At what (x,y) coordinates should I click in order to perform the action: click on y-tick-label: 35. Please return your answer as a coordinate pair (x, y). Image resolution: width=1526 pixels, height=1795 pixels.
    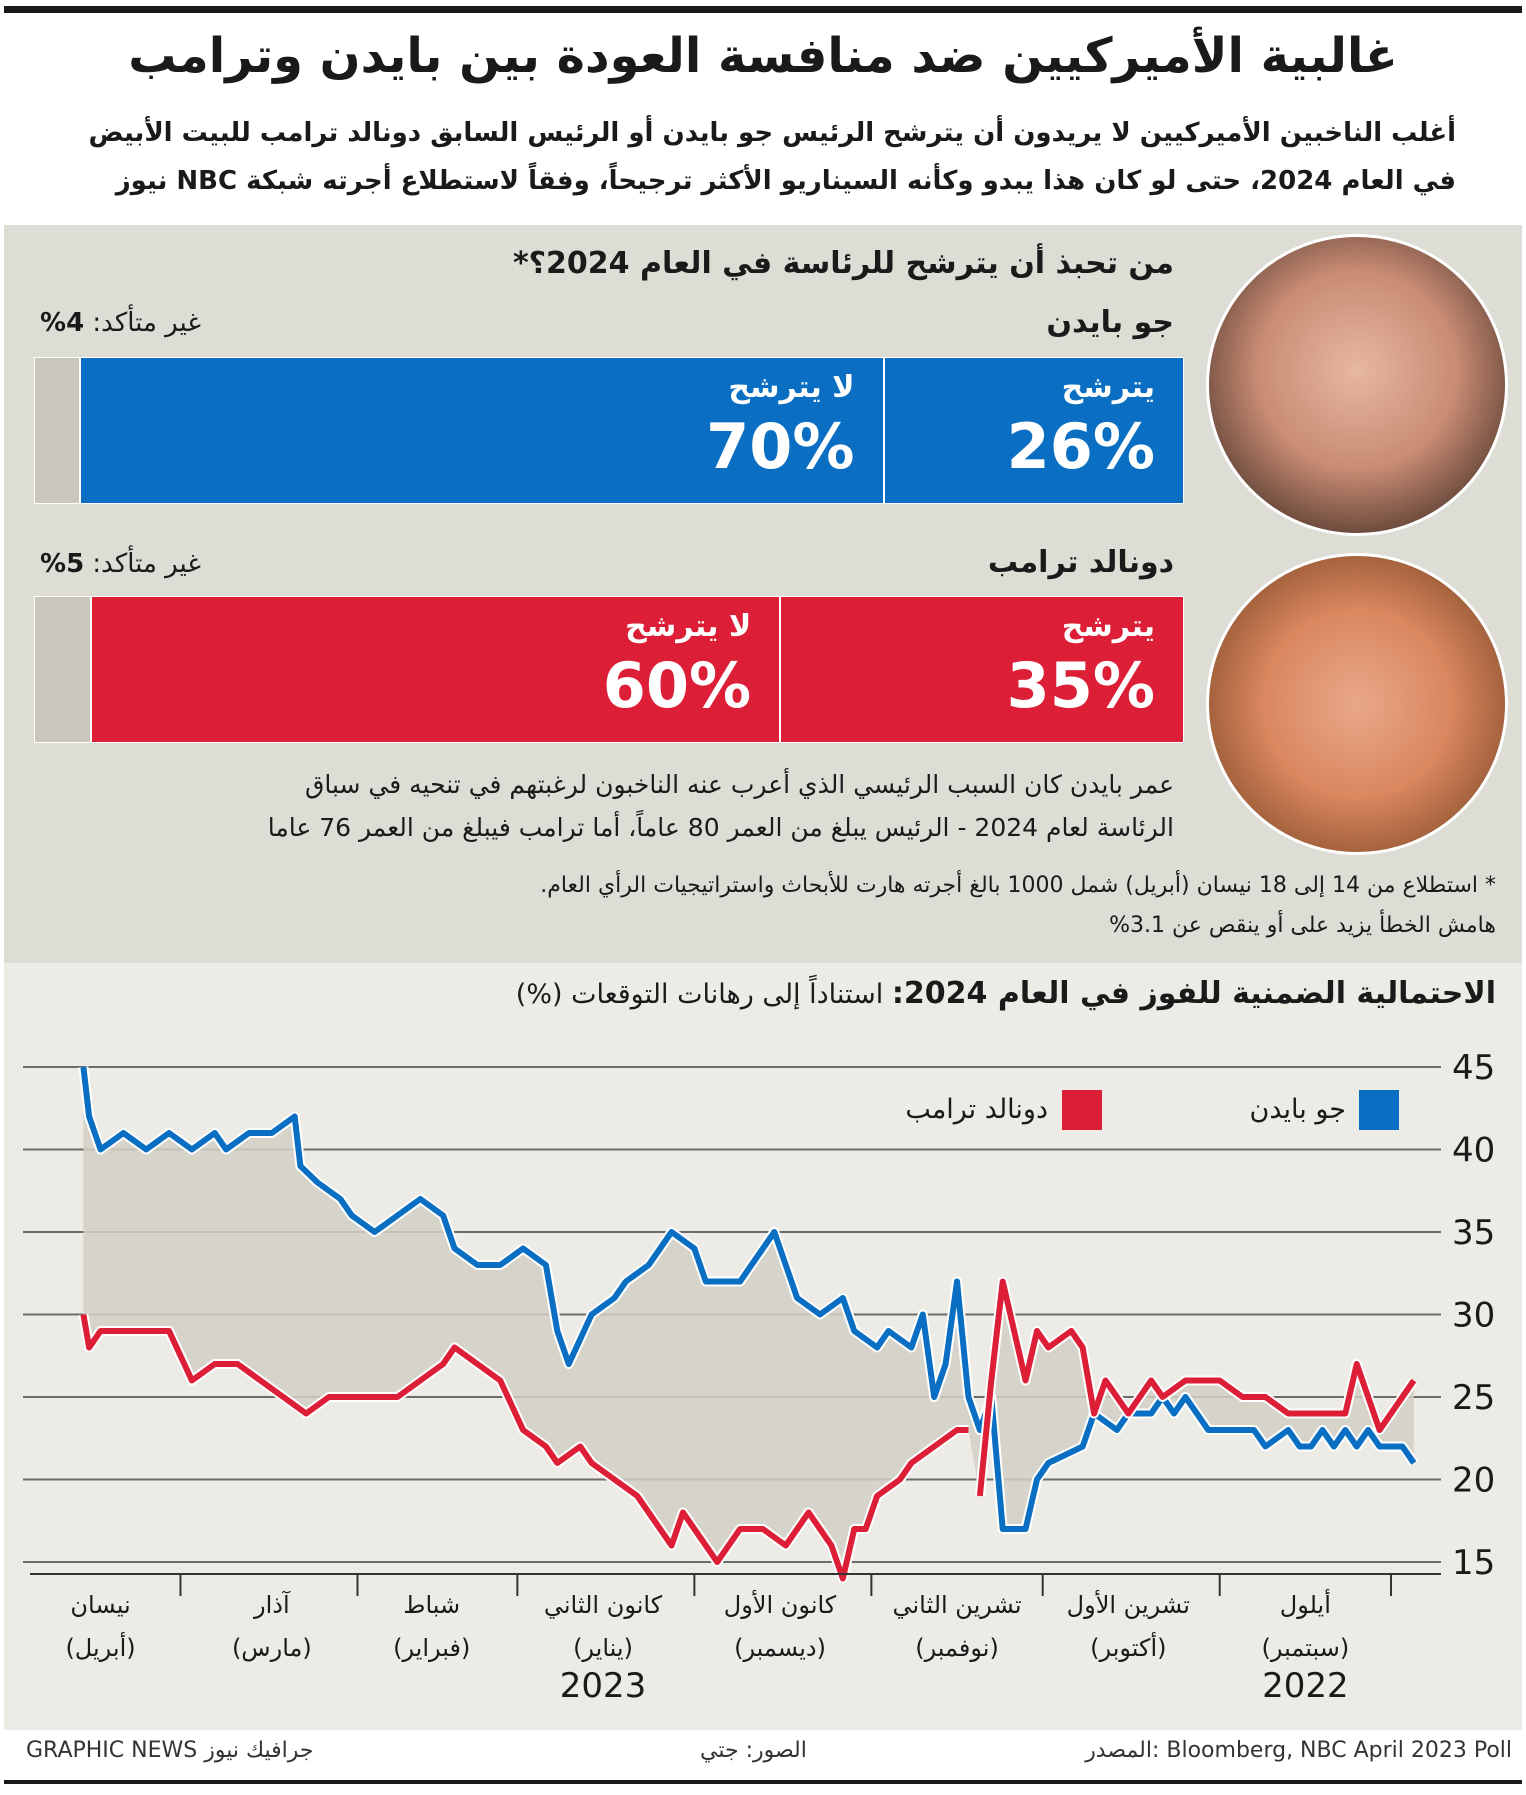
    Looking at the image, I should click on (1473, 1233).